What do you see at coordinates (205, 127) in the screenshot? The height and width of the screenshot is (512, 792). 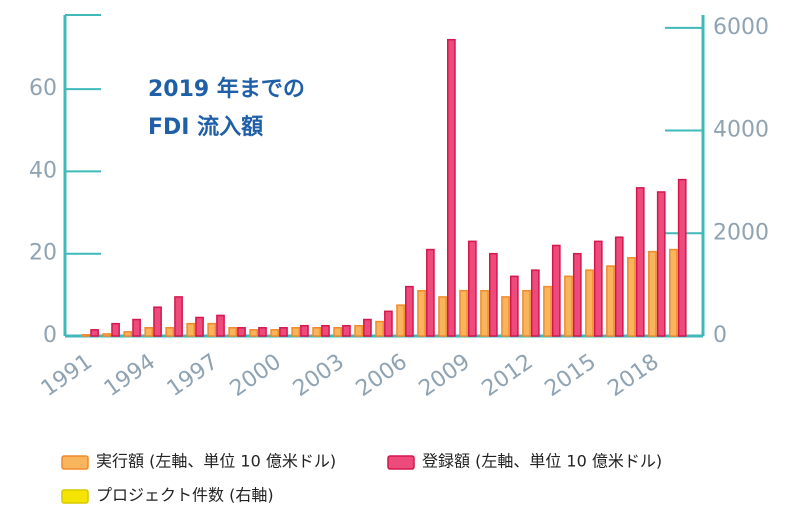 I see `chart-title: FDI 流入額` at bounding box center [205, 127].